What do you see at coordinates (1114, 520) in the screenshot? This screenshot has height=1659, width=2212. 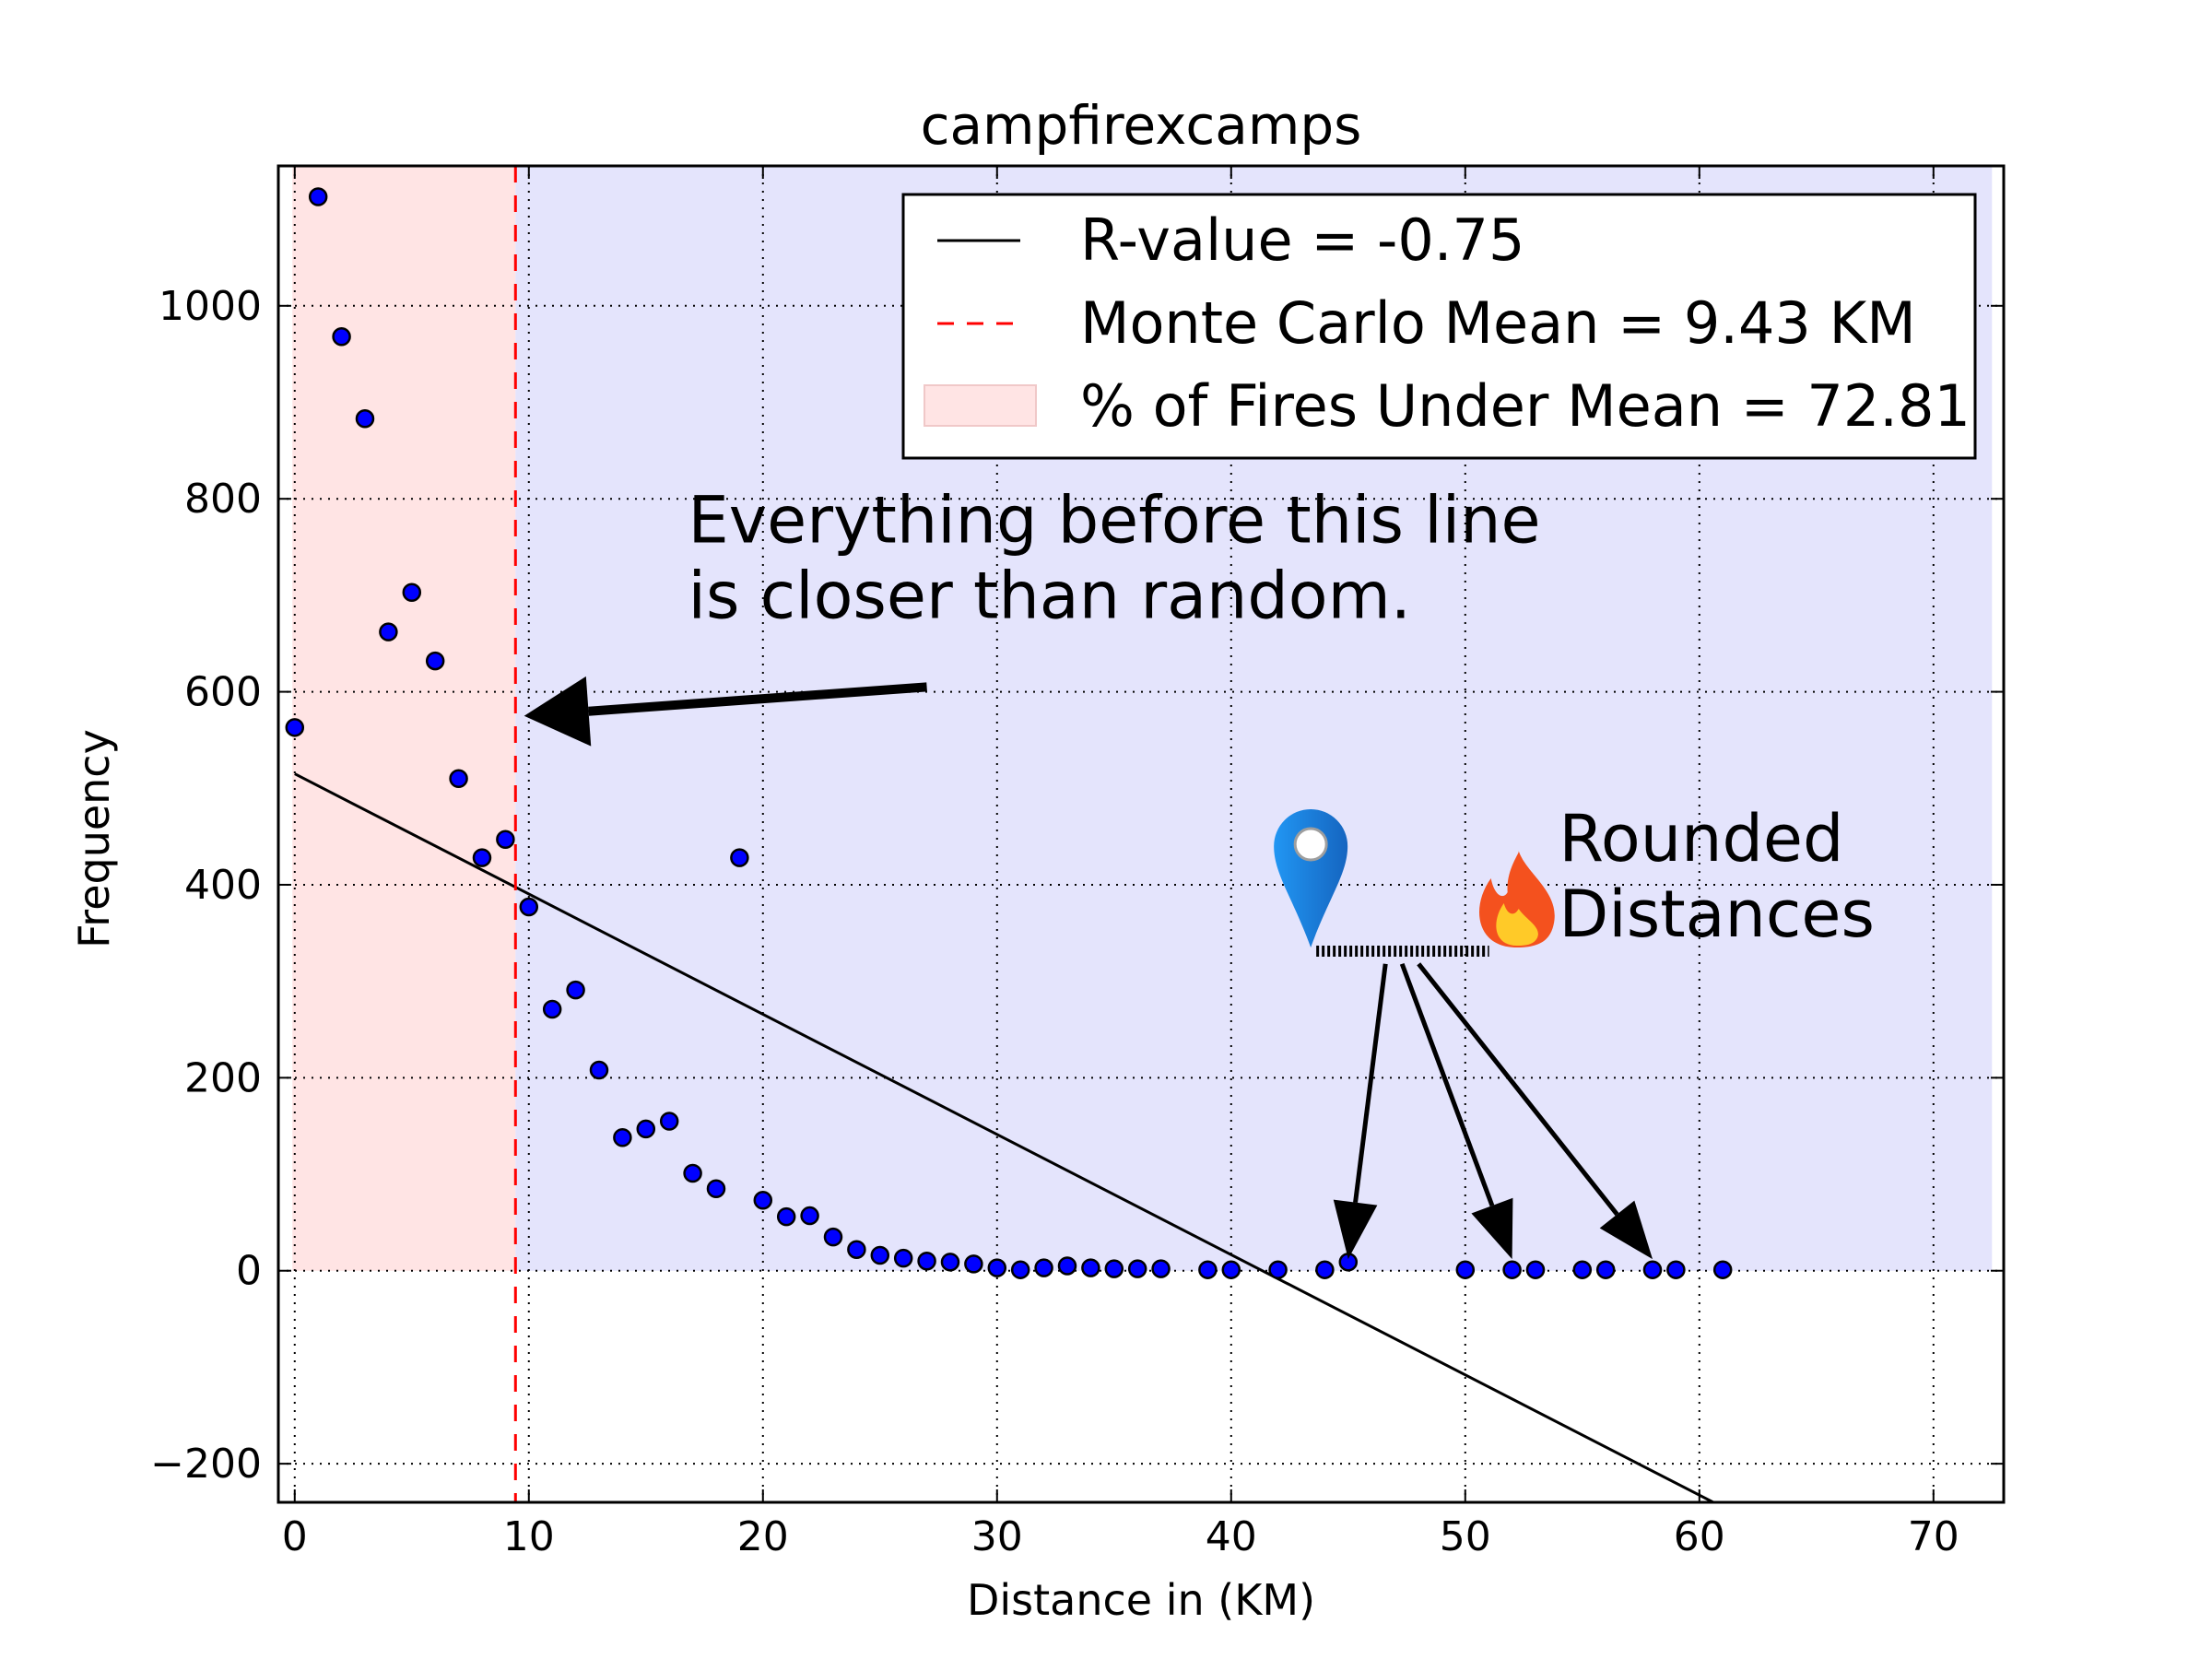 I see `annotation-mean-note-line: Everything before this line` at bounding box center [1114, 520].